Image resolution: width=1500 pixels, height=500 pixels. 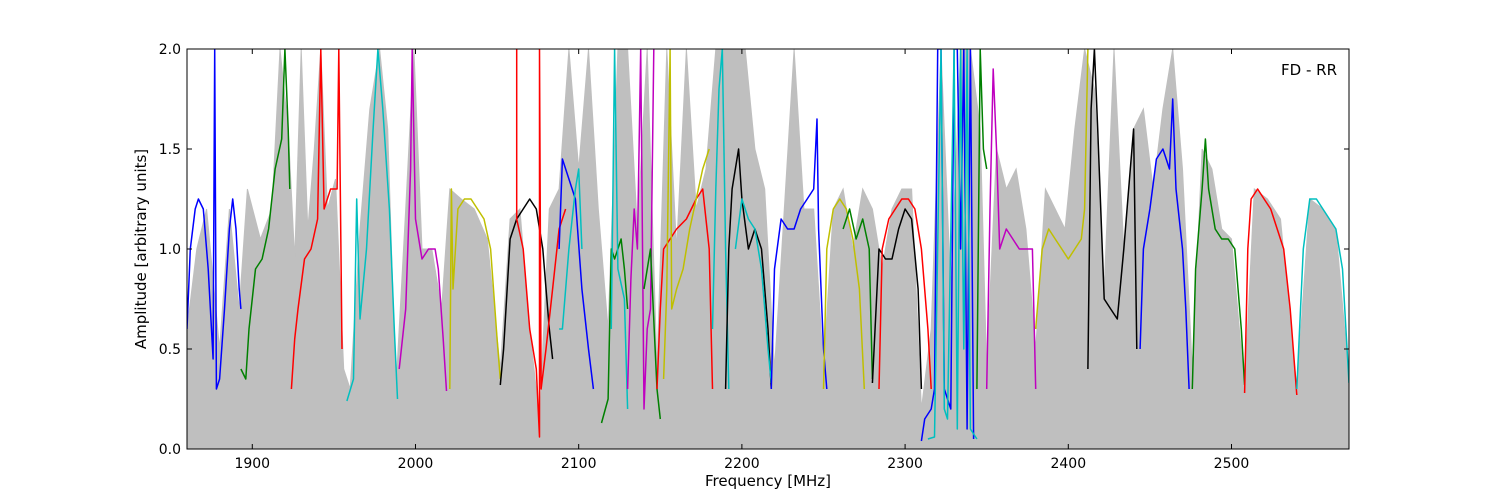 I want to click on x-tick-label: 2500, so click(x=1232, y=464).